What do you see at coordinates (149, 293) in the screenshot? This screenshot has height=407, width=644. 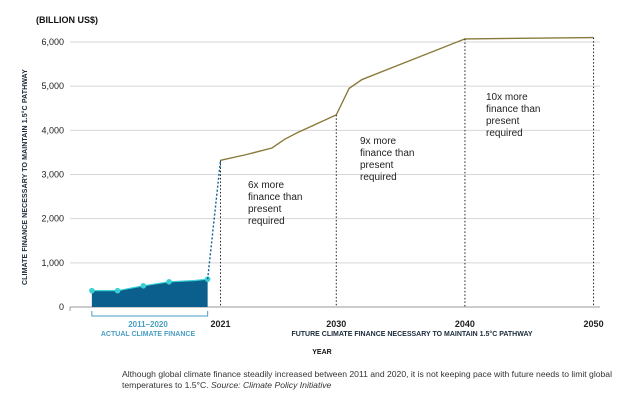 I see `actual-finance-area` at bounding box center [149, 293].